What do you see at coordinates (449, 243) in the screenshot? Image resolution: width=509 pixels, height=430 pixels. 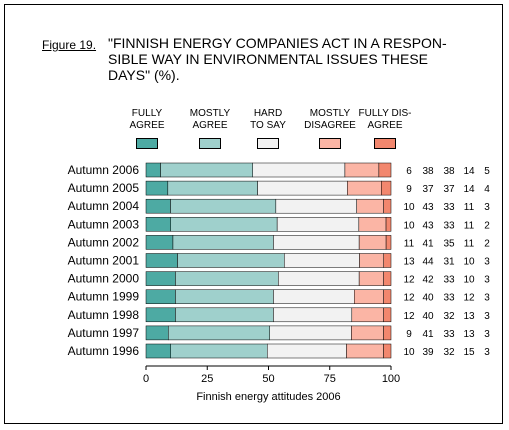 I see `value-label: 35` at bounding box center [449, 243].